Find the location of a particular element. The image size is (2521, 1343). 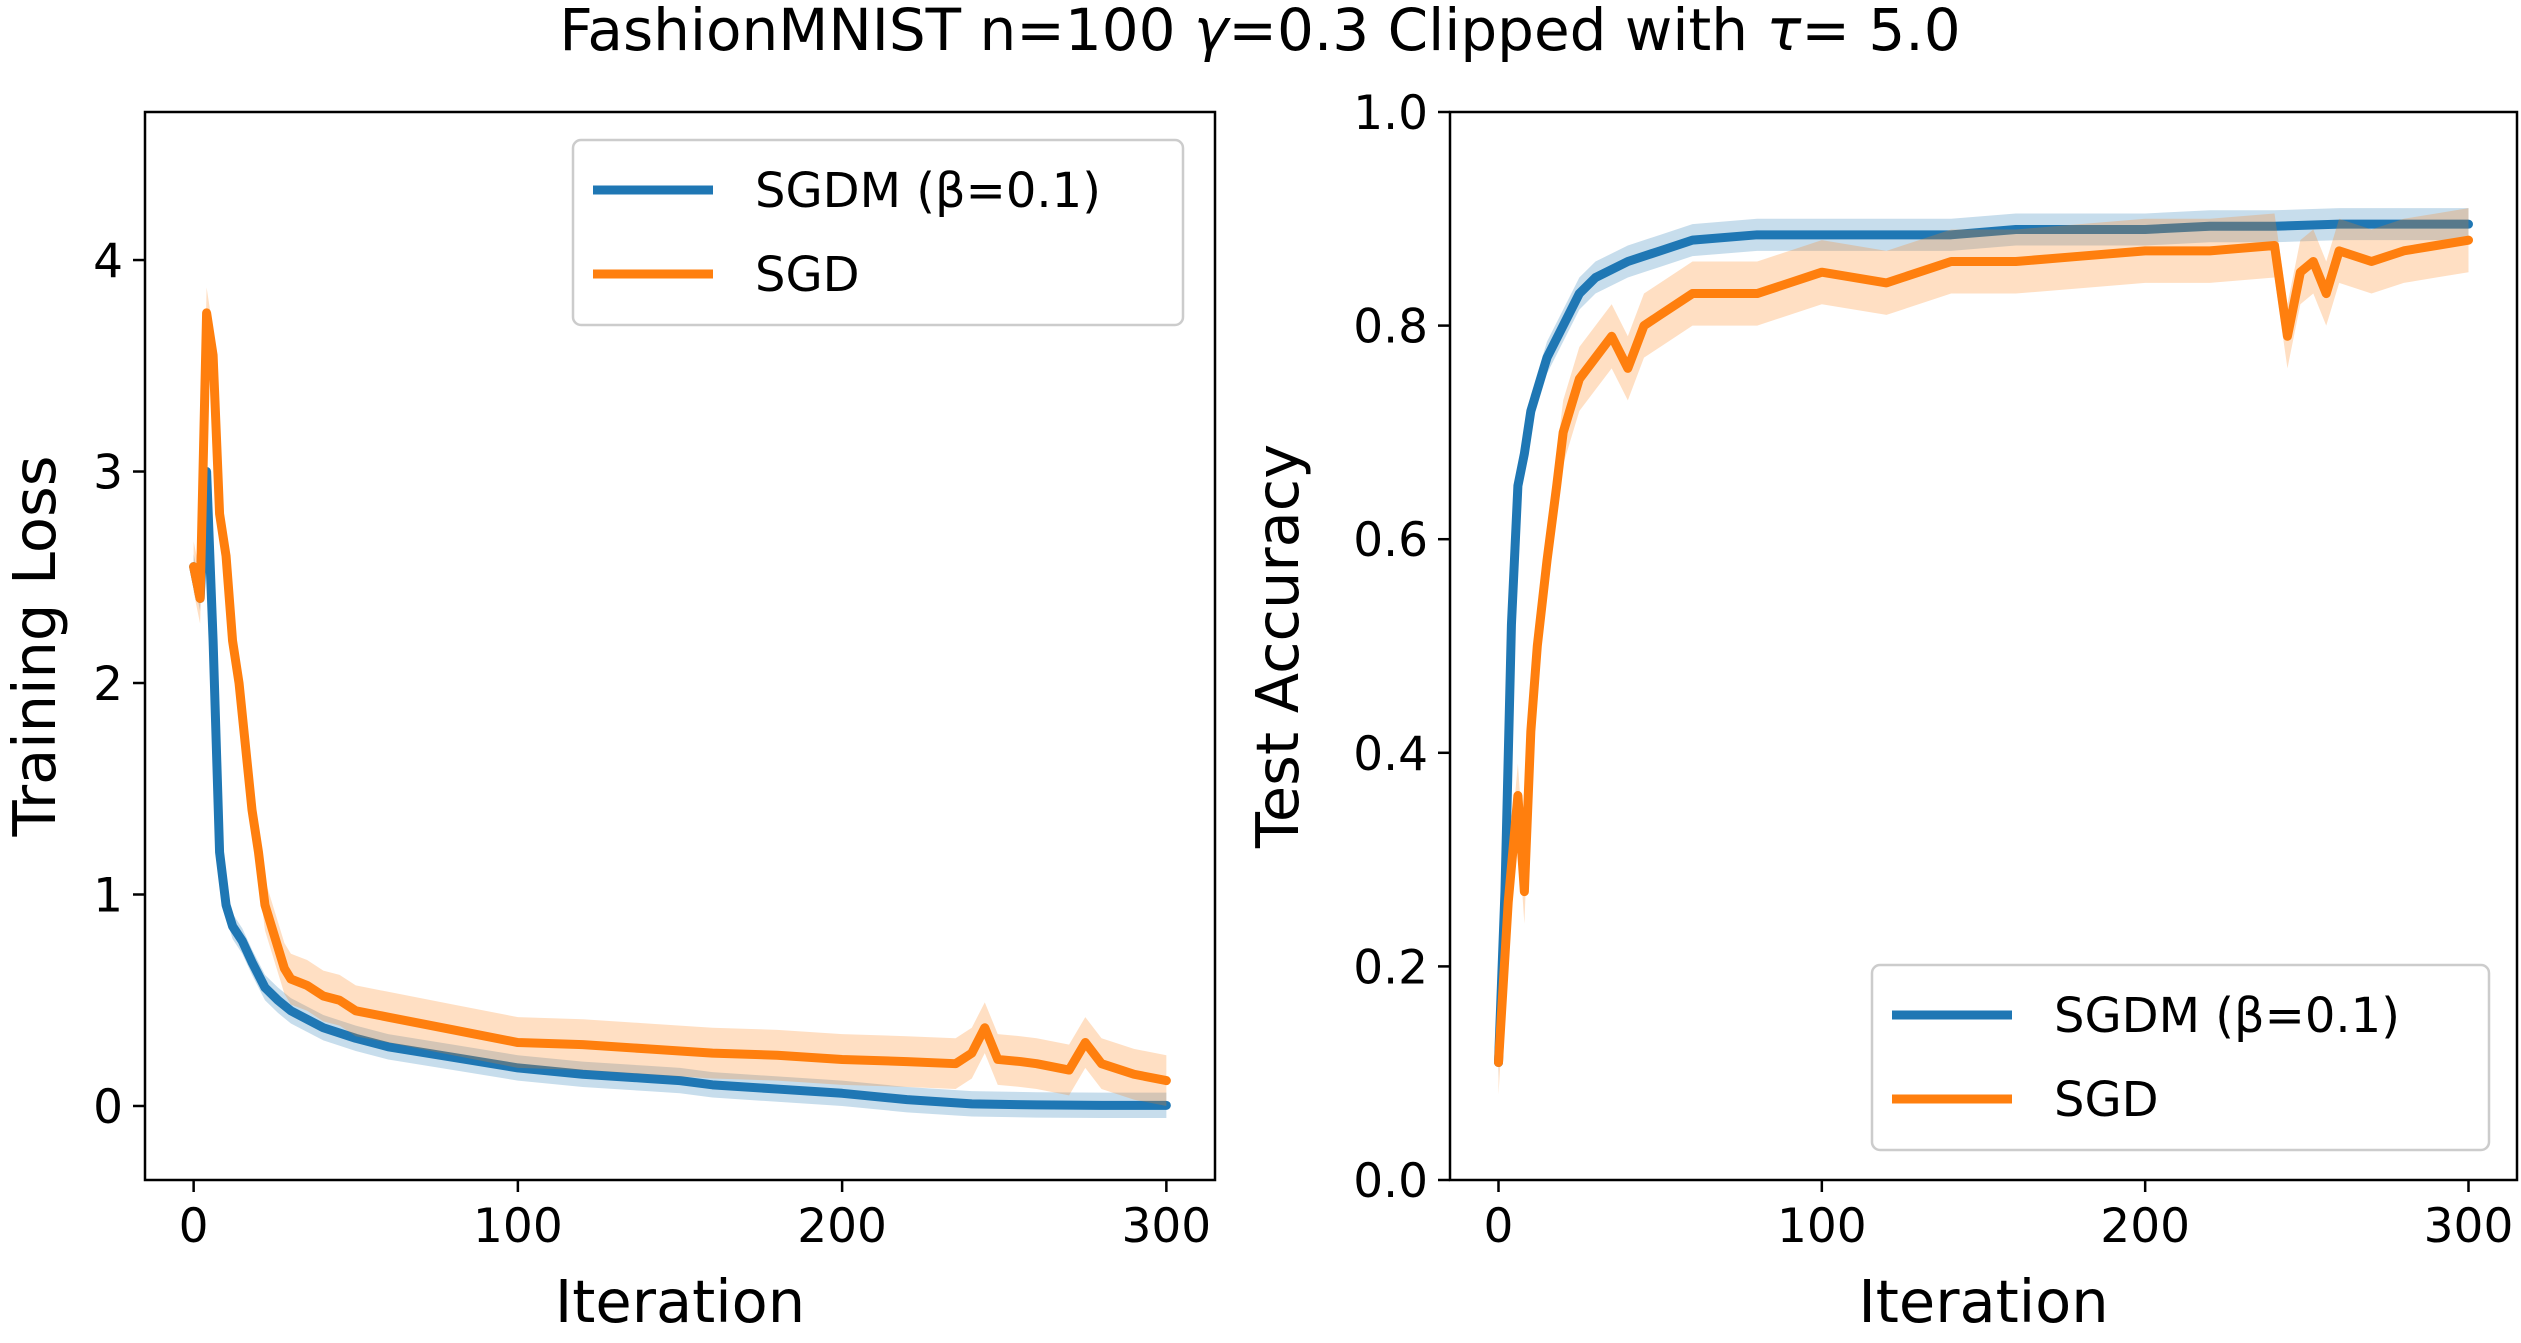

y-tick-label: 0.4 is located at coordinates (1390, 754).